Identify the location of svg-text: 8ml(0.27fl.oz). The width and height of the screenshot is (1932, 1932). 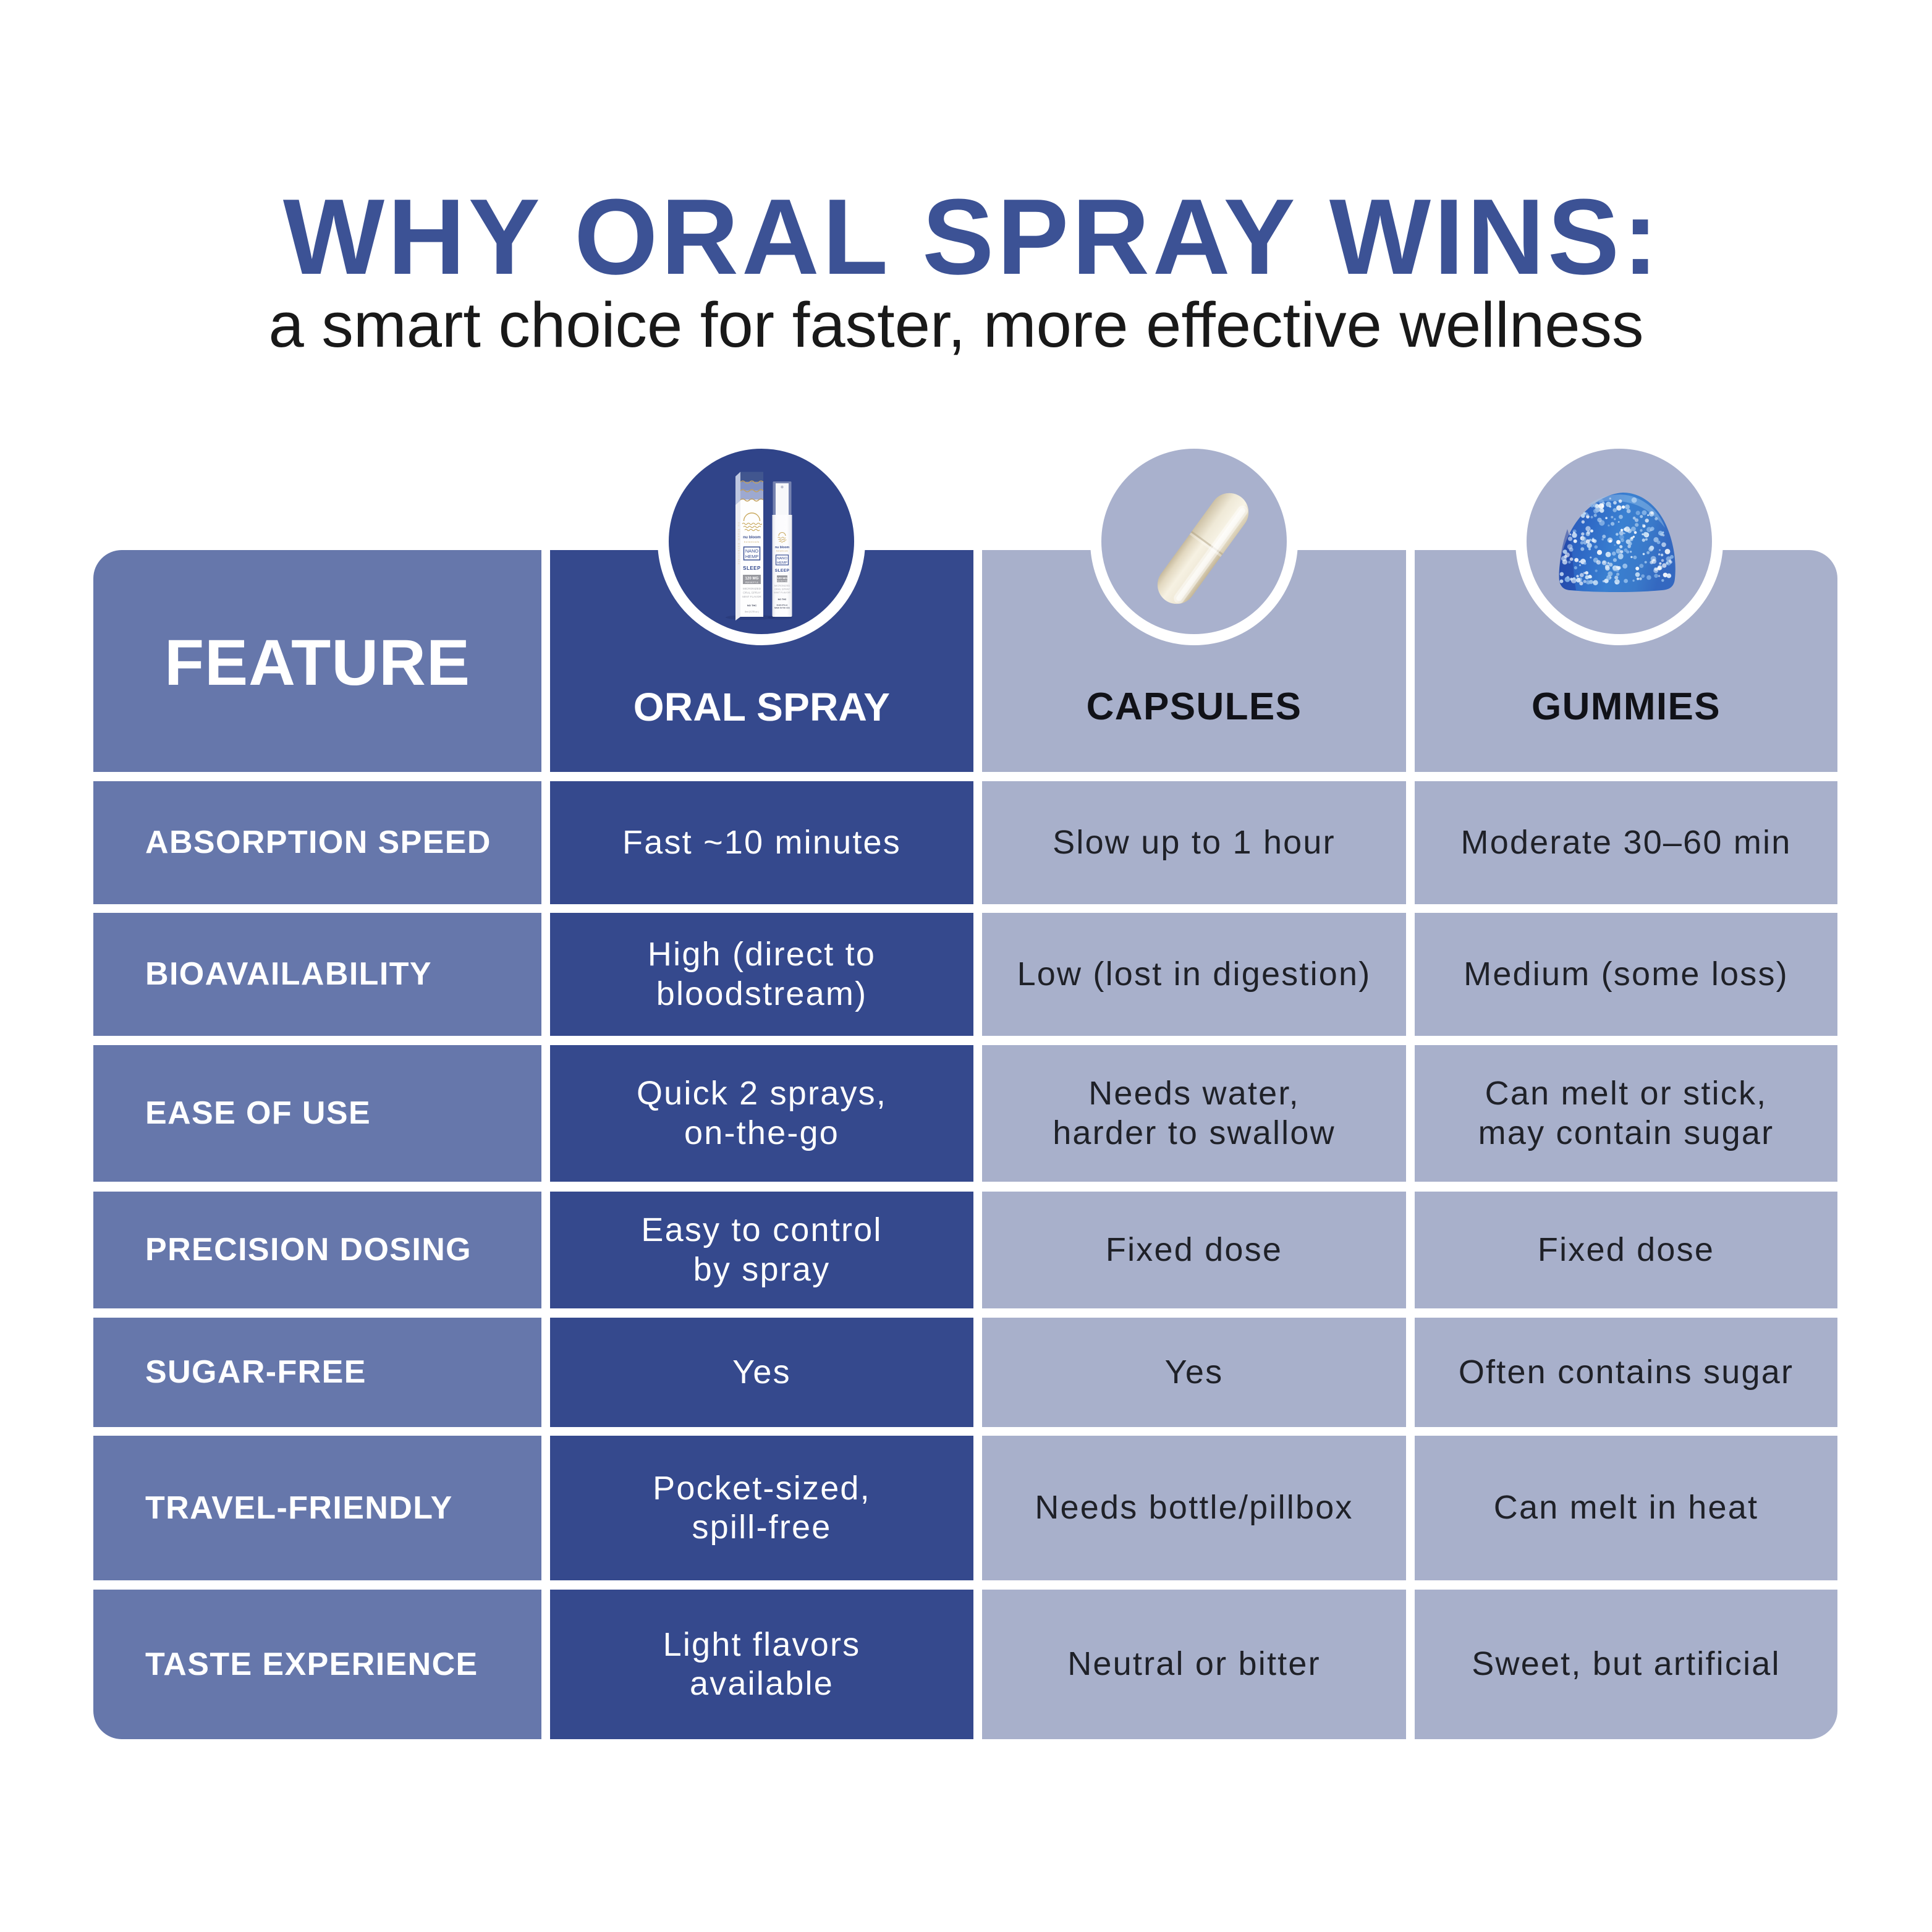
(782, 605).